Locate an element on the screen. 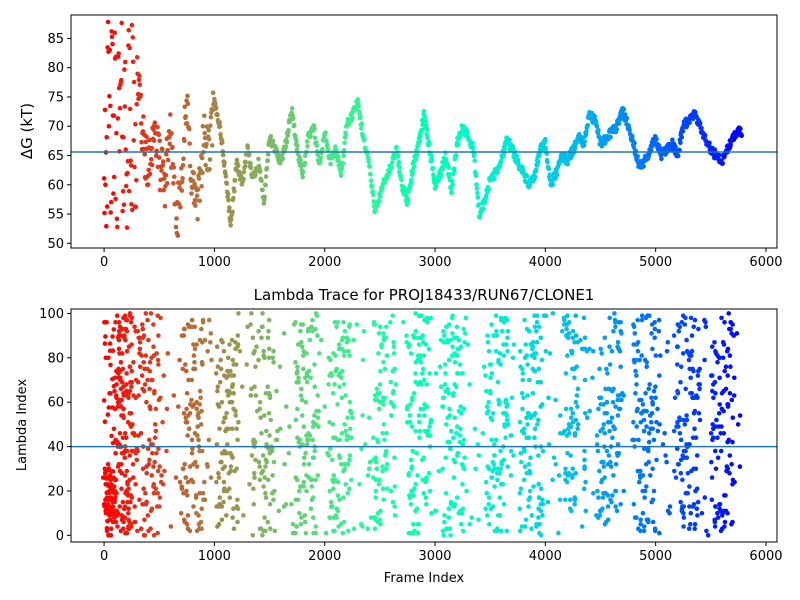 This screenshot has height=600, width=800. top-chart-y-tick-label: 85 is located at coordinates (55, 39).